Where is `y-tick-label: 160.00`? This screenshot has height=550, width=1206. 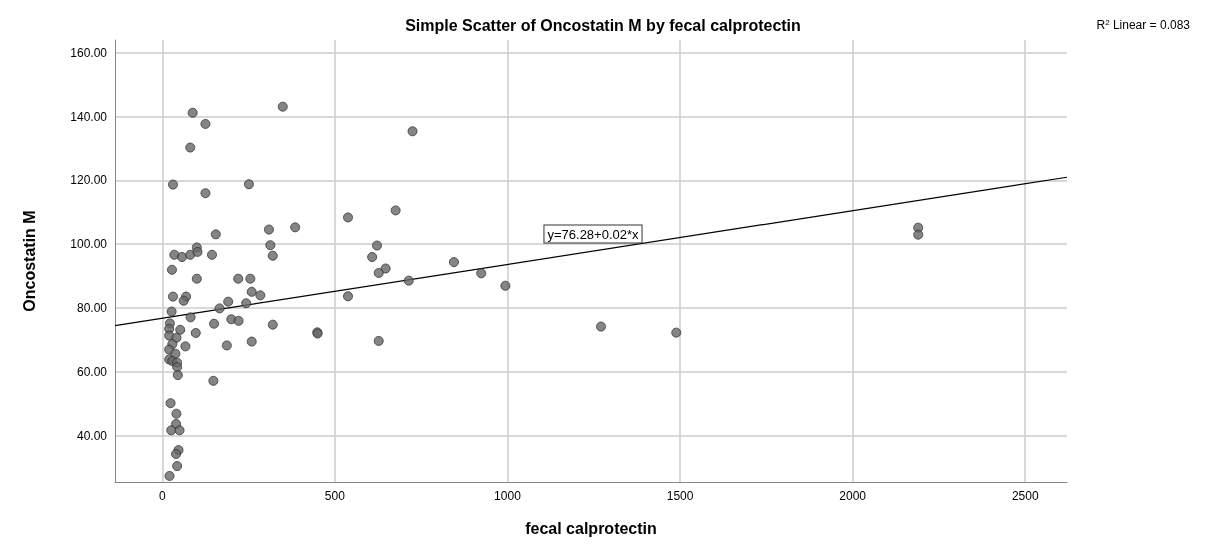
y-tick-label: 160.00 is located at coordinates (89, 52).